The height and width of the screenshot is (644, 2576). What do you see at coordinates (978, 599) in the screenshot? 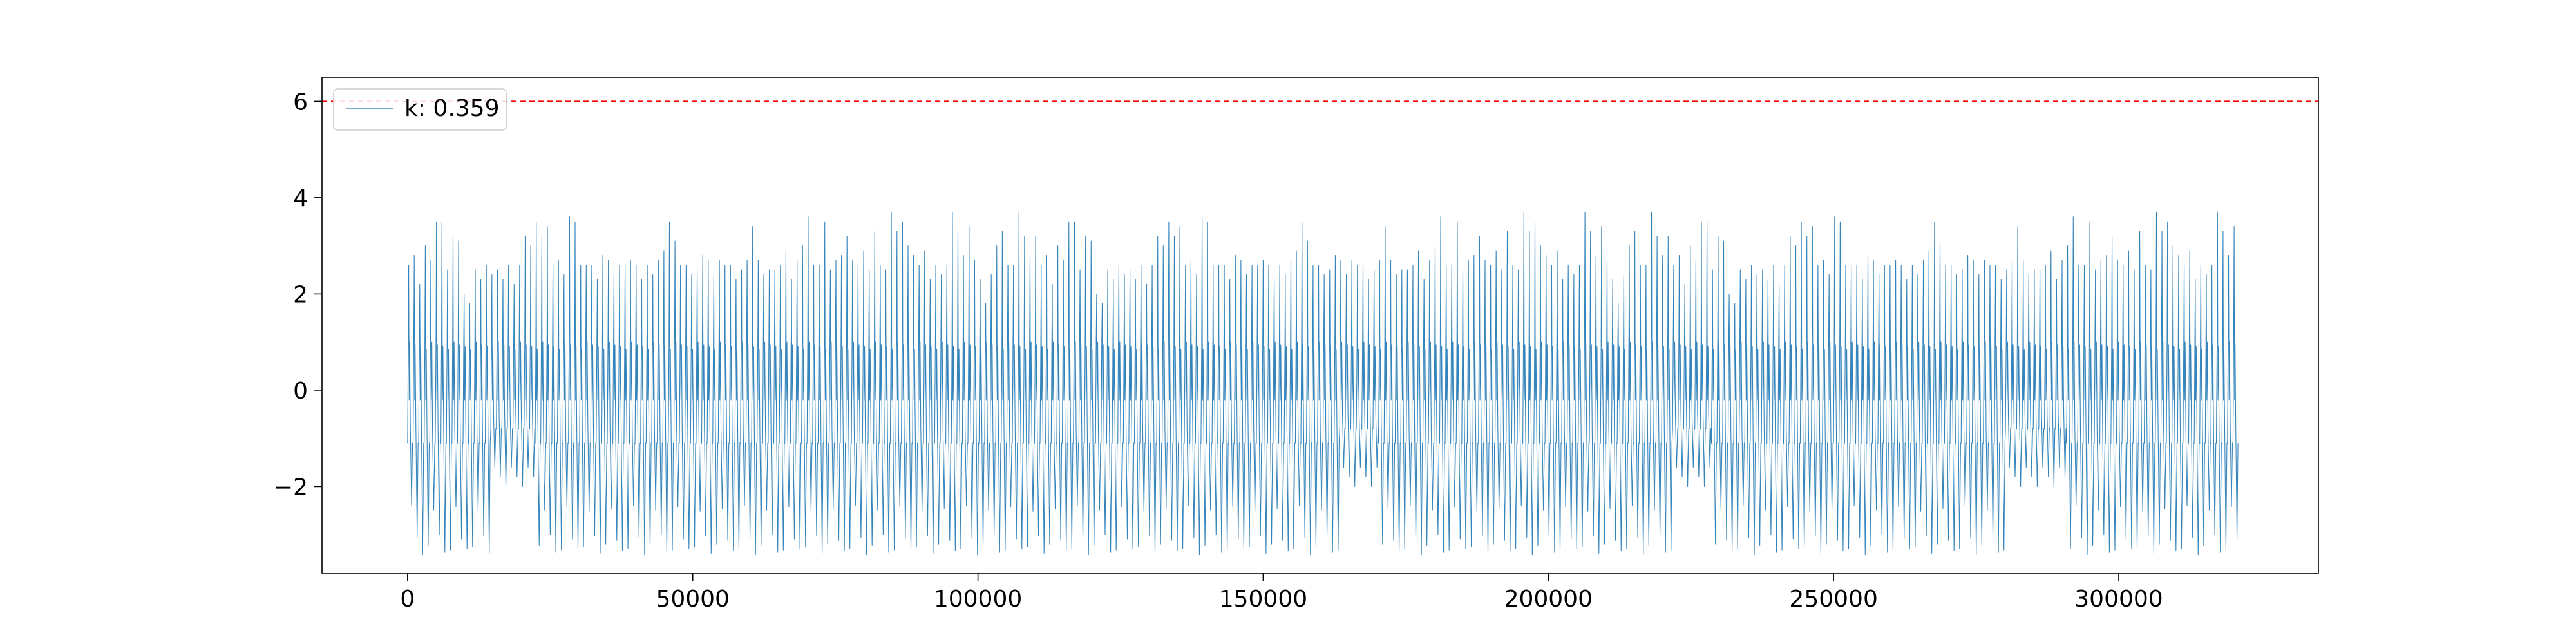
I see `x-tick-label: 100000` at bounding box center [978, 599].